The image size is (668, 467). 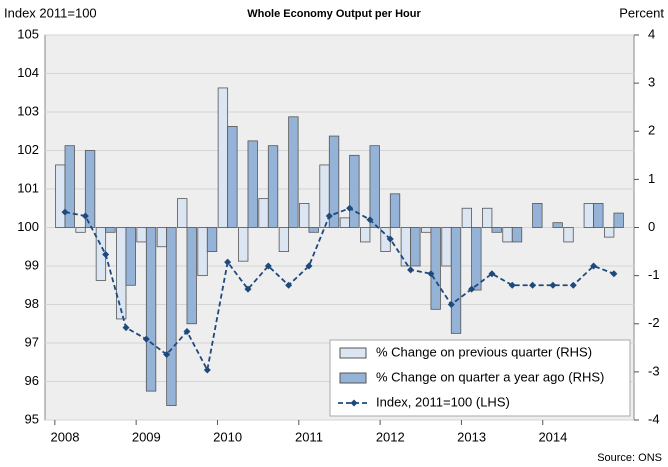 What do you see at coordinates (32, 418) in the screenshot?
I see `y-tick-label: 95` at bounding box center [32, 418].